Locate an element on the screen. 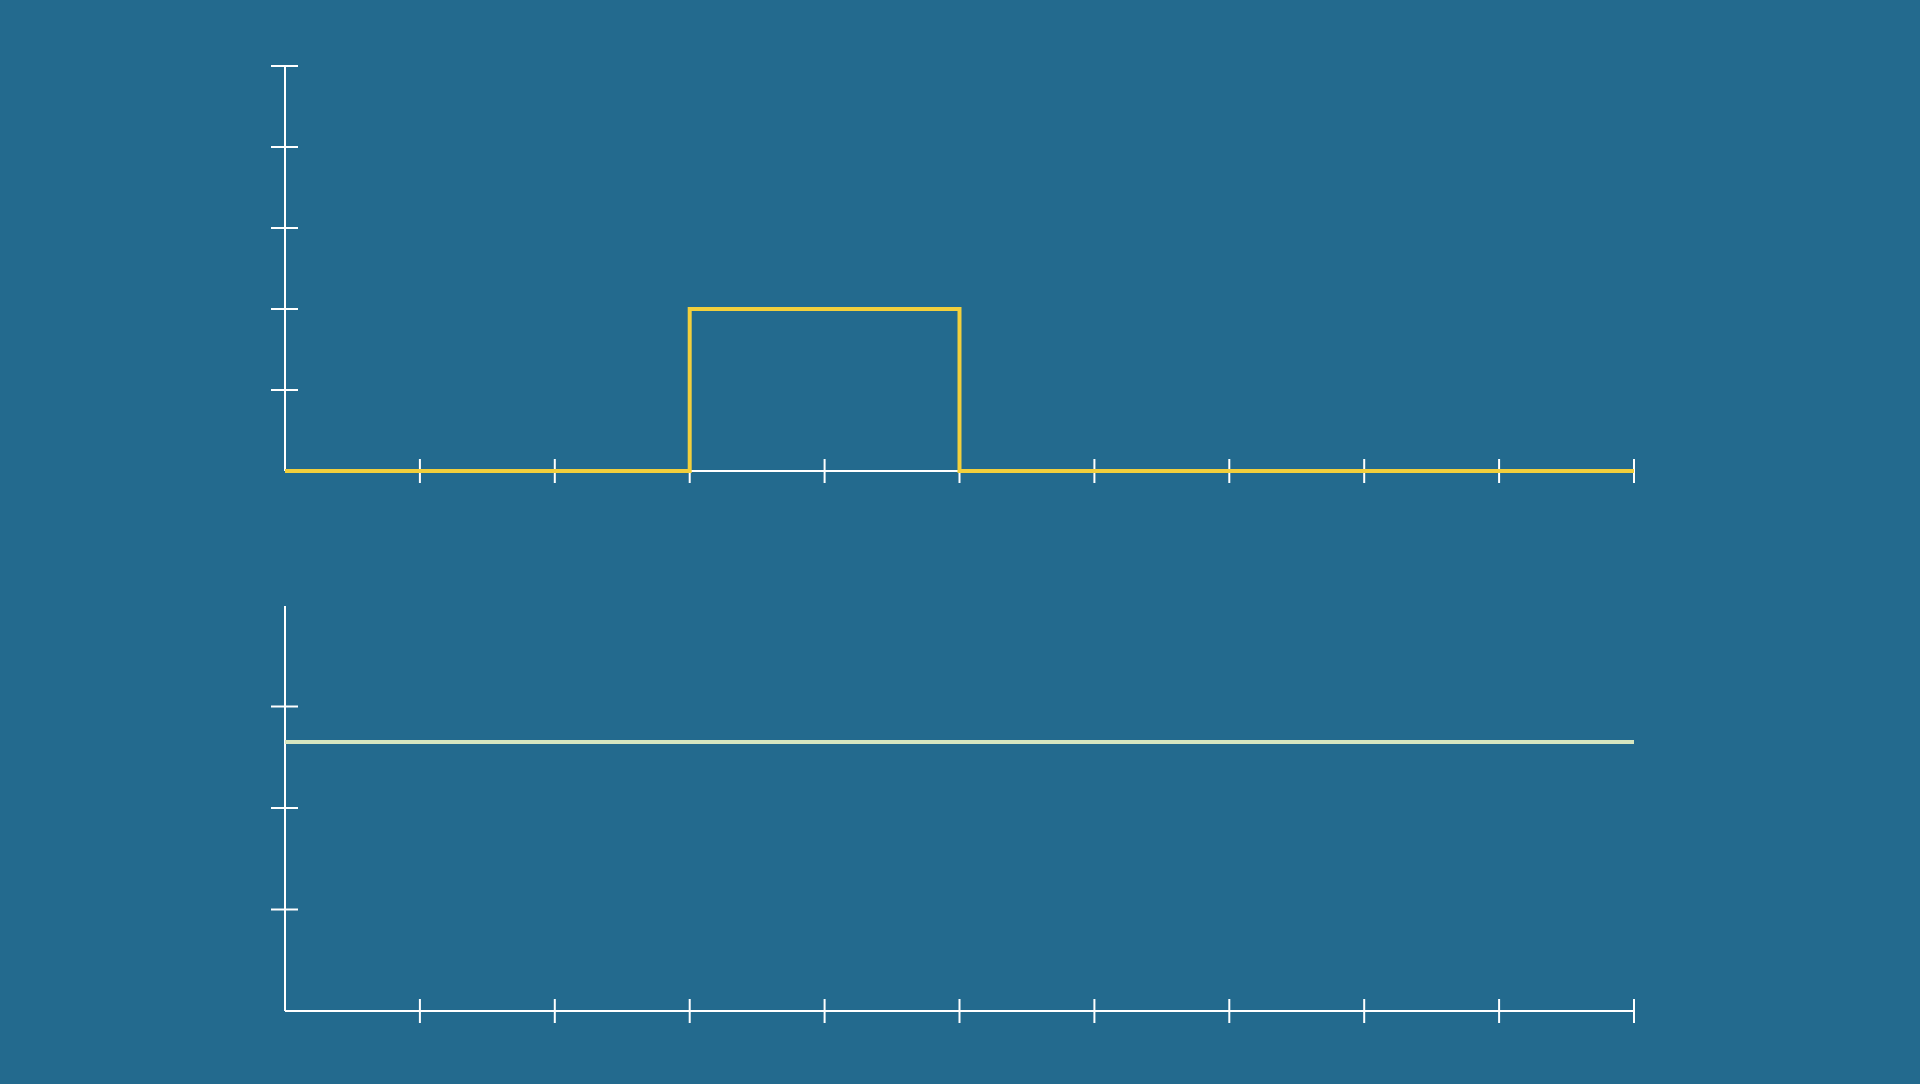 The height and width of the screenshot is (1084, 1920). top-series-line is located at coordinates (959, 390).